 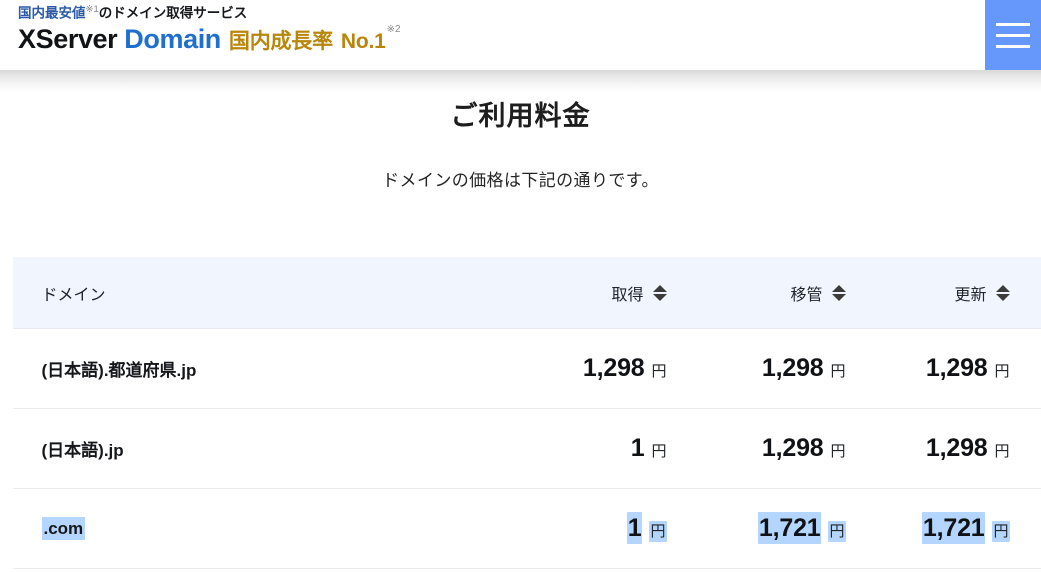 What do you see at coordinates (526, 528) in the screenshot?
I see `table-row: .com 1 円 1,721 円 1,721 円` at bounding box center [526, 528].